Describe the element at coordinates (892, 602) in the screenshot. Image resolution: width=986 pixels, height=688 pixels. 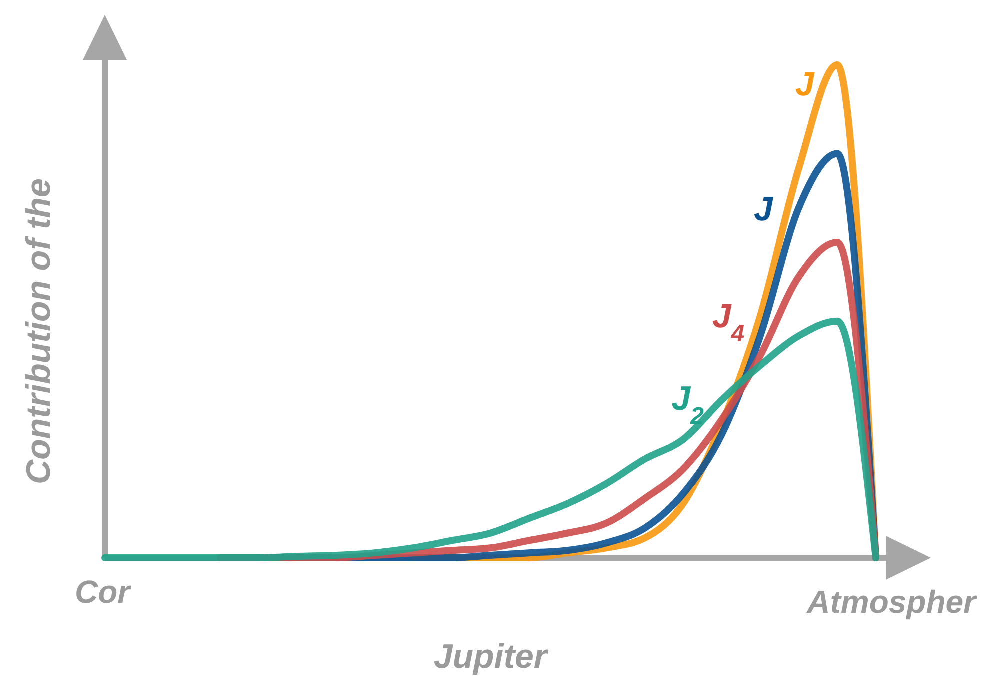
I see `text: Atmospher` at that location.